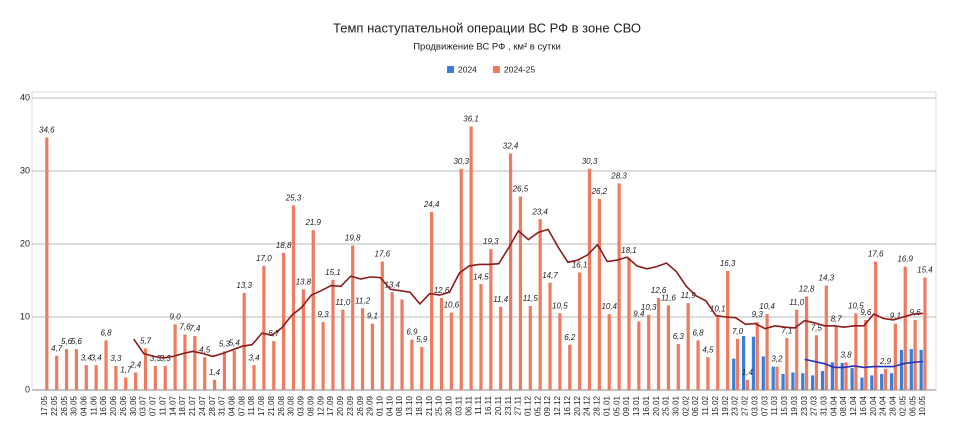  Describe the element at coordinates (764, 405) in the screenshot. I see `x-tick-label: 07.03` at that location.